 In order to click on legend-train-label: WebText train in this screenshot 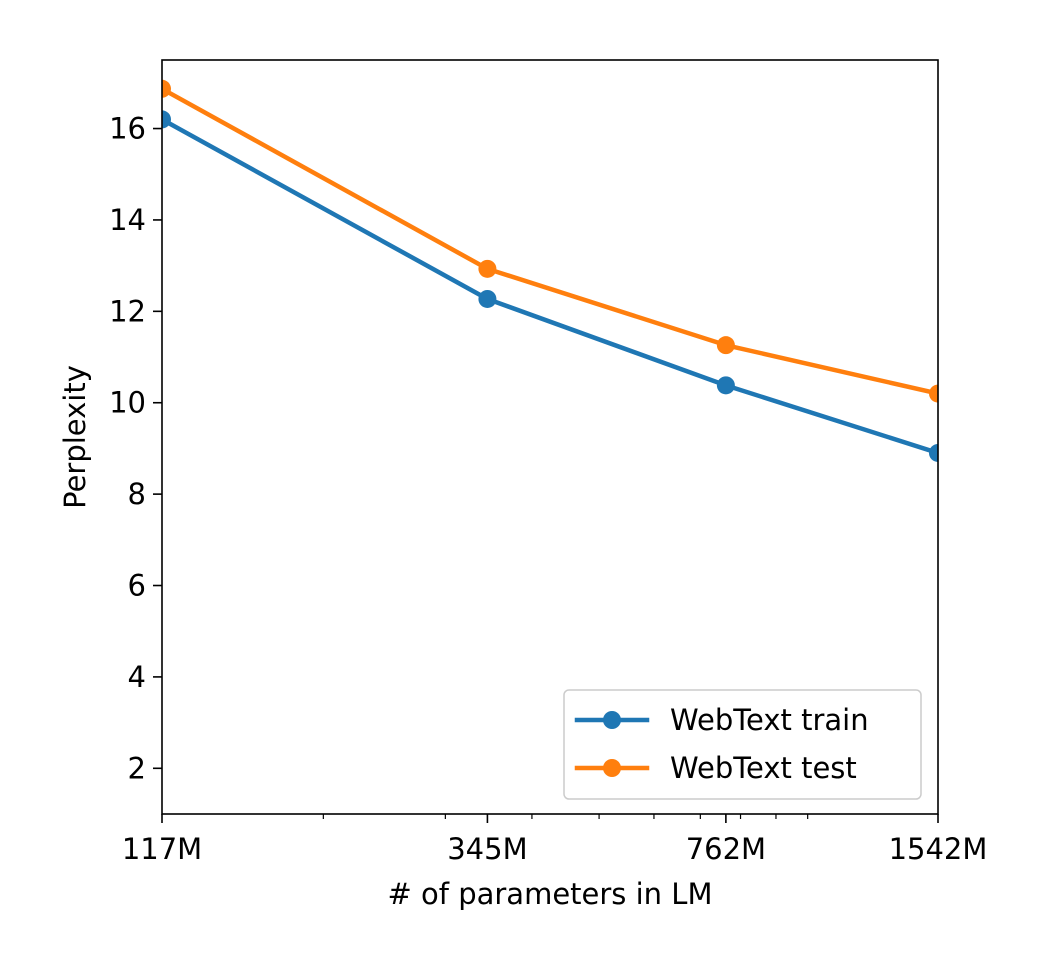, I will do `click(769, 720)`.